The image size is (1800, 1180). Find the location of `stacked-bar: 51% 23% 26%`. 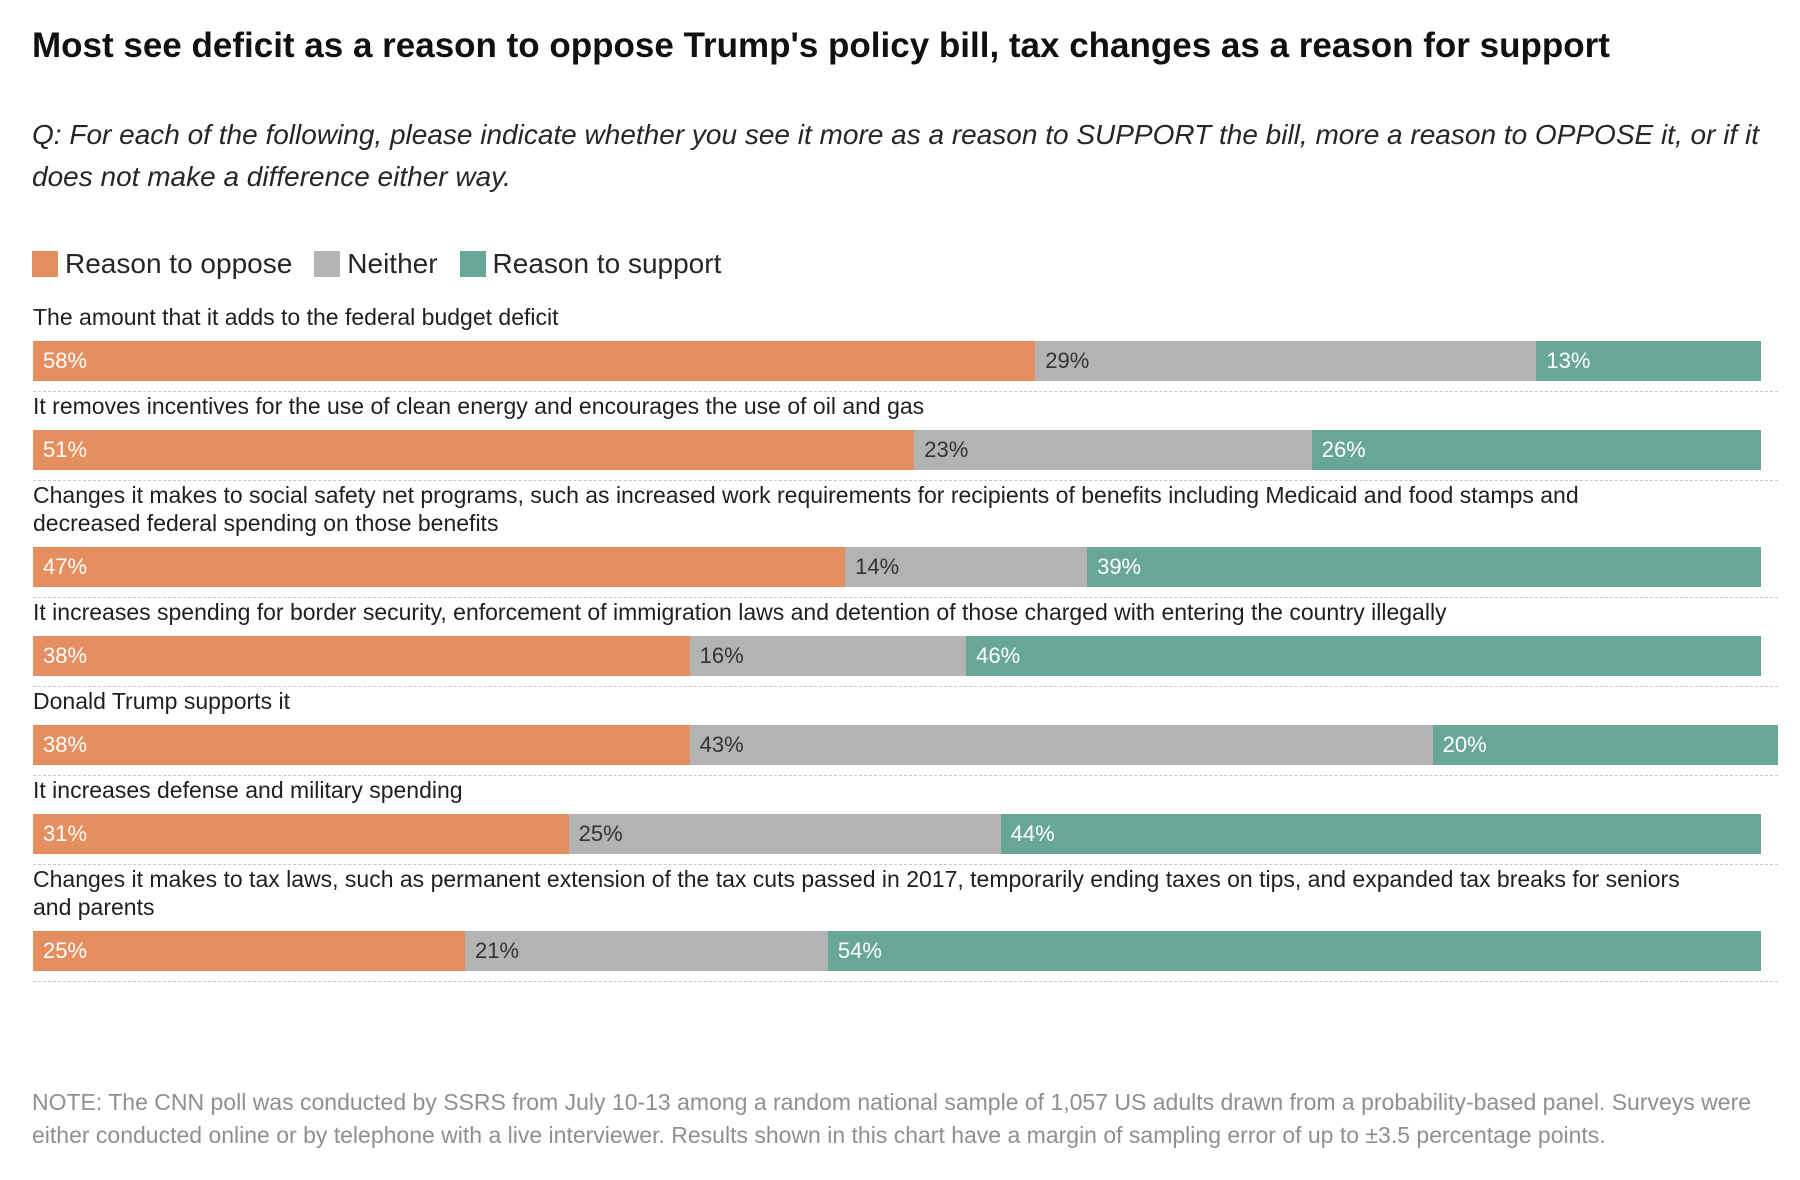

stacked-bar: 51% 23% 26% is located at coordinates (905, 450).